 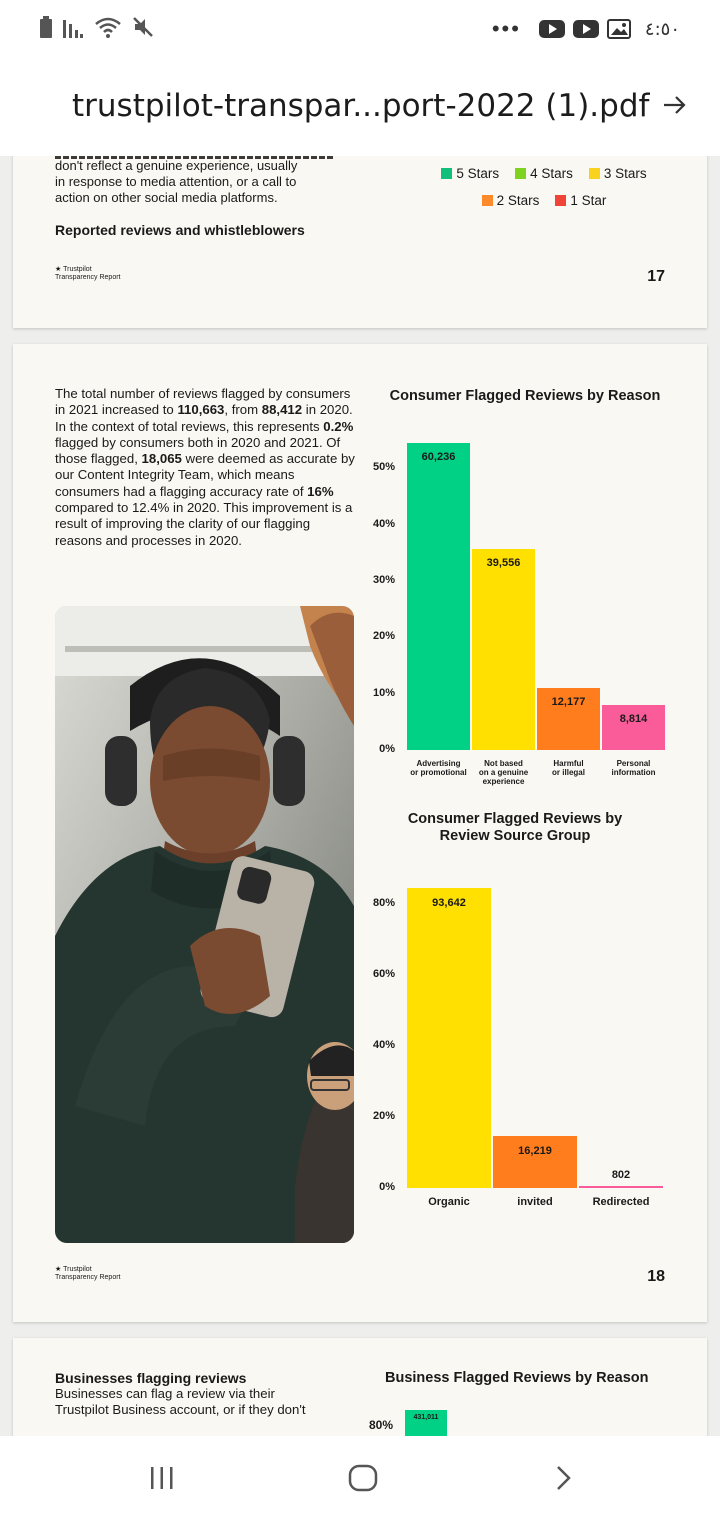 I want to click on bar-value-label: 93,642, so click(x=449, y=902).